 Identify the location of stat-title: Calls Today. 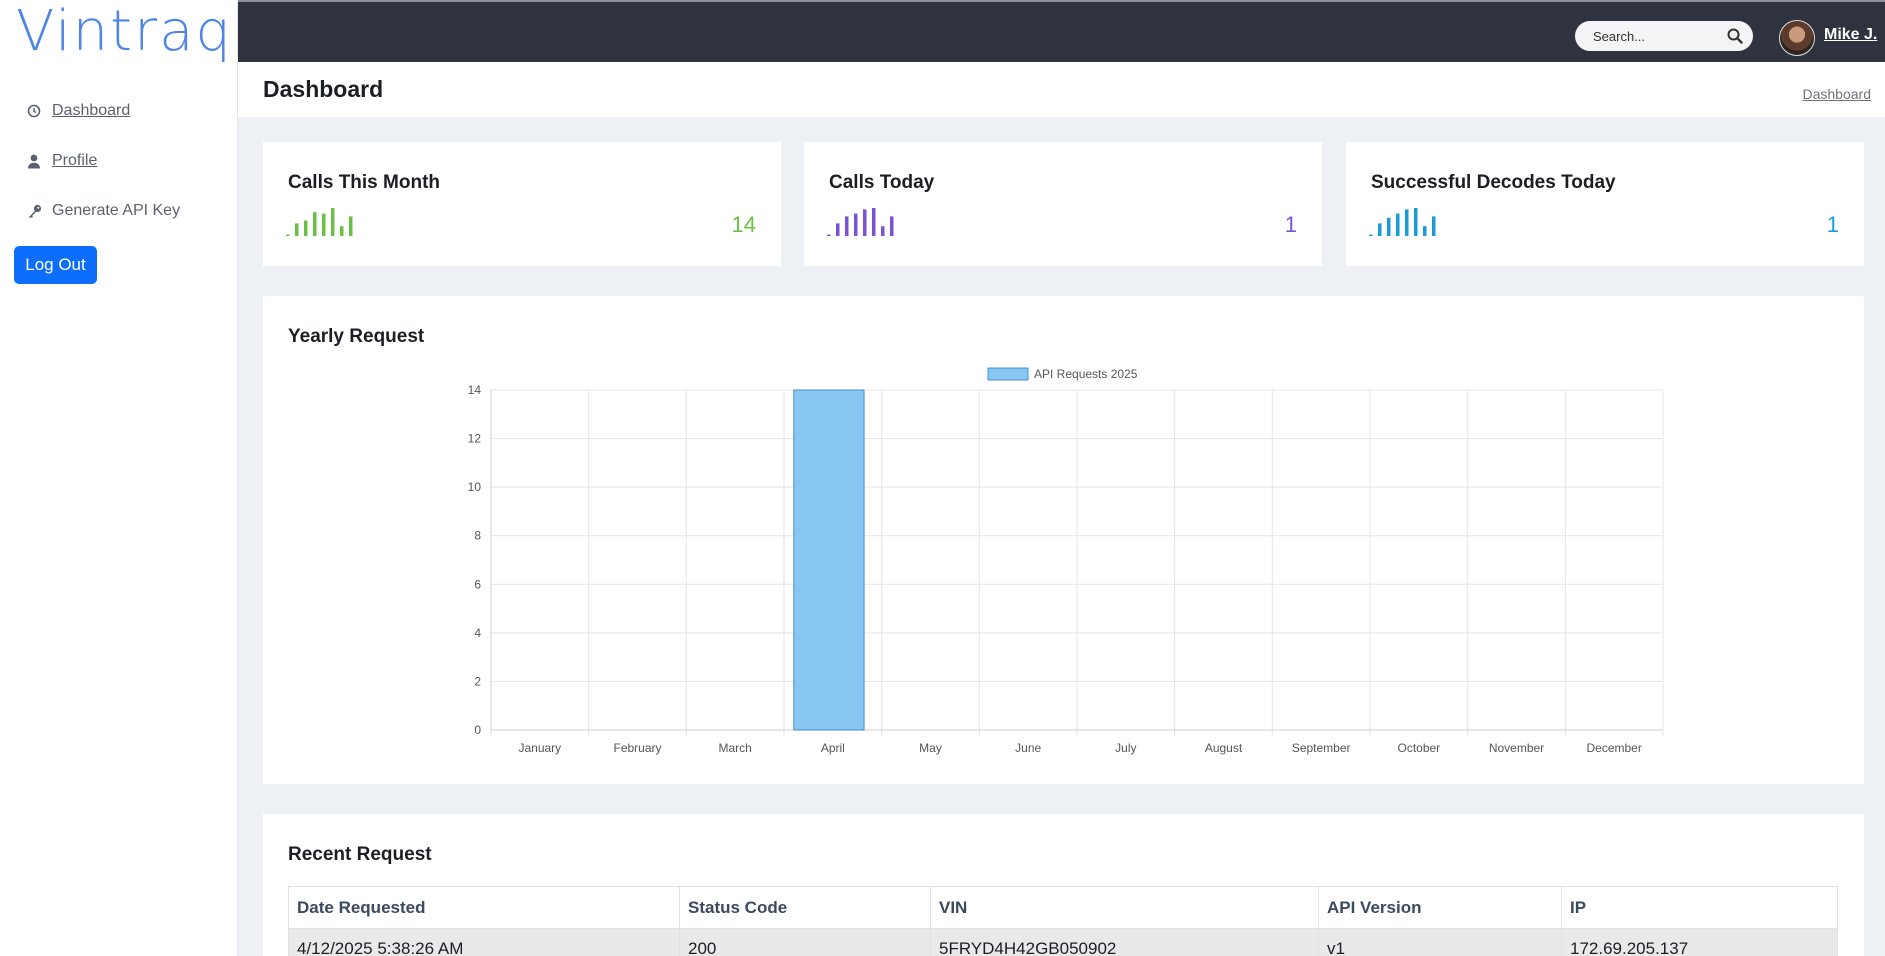
(882, 182).